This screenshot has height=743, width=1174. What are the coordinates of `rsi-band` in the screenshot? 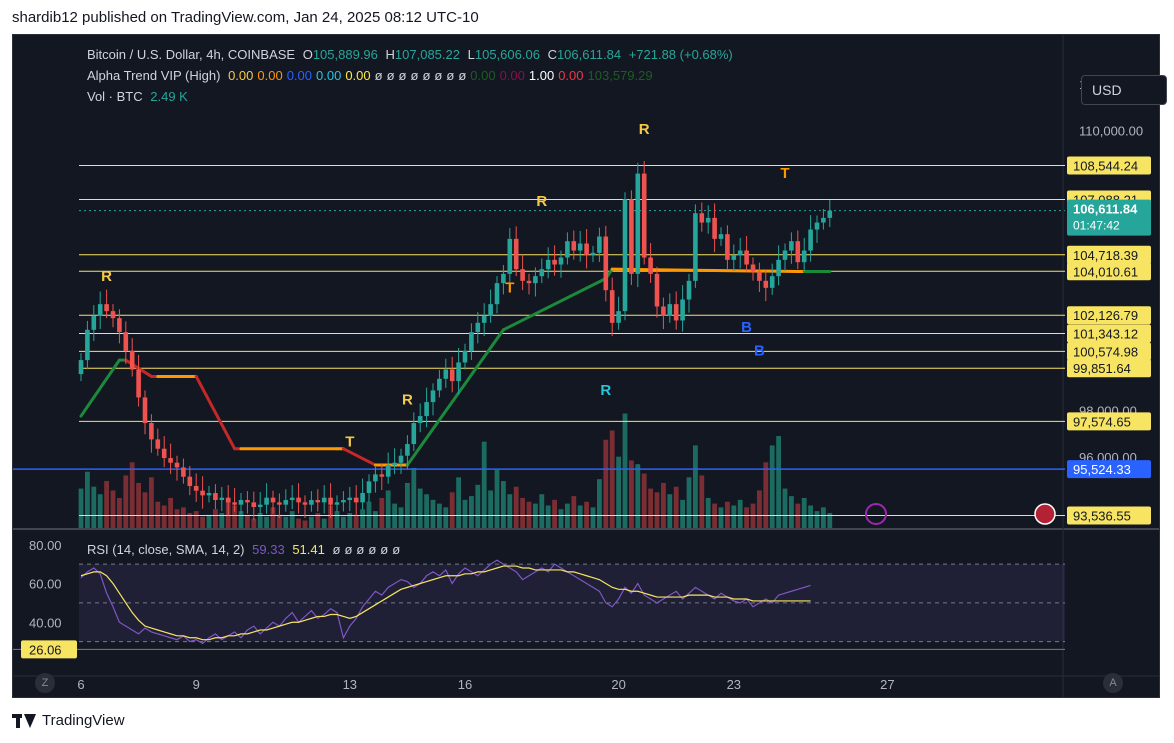 It's located at (572, 603).